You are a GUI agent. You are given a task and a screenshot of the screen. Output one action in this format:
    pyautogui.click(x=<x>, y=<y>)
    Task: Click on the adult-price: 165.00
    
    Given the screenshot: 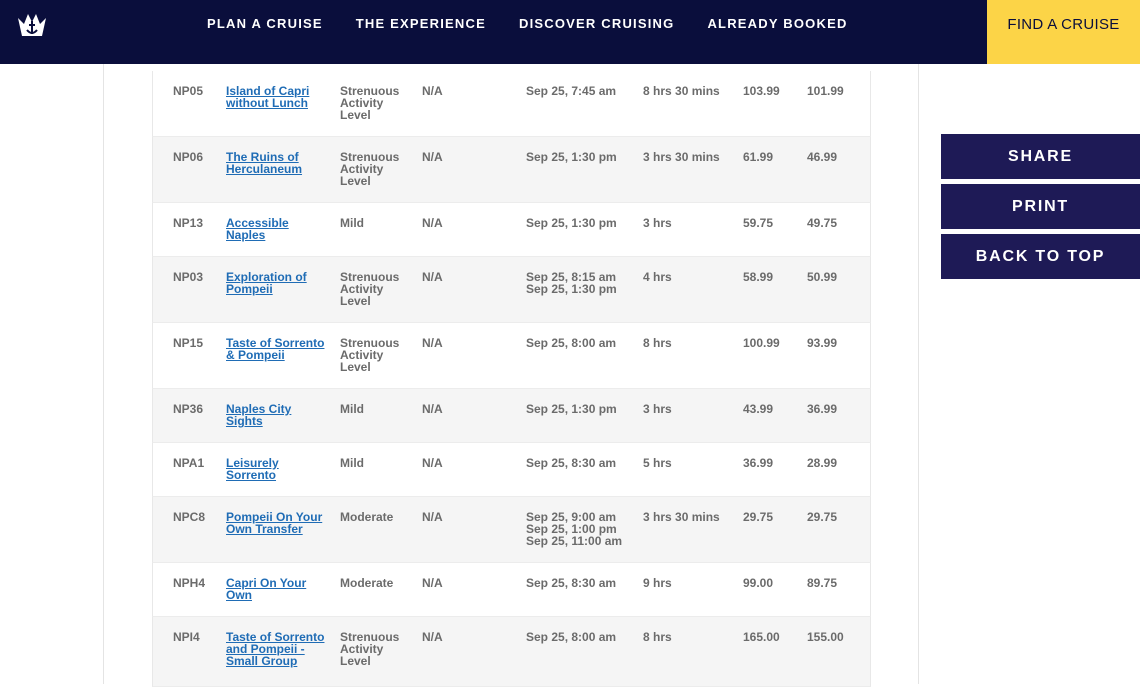 What is the action you would take?
    pyautogui.click(x=761, y=637)
    